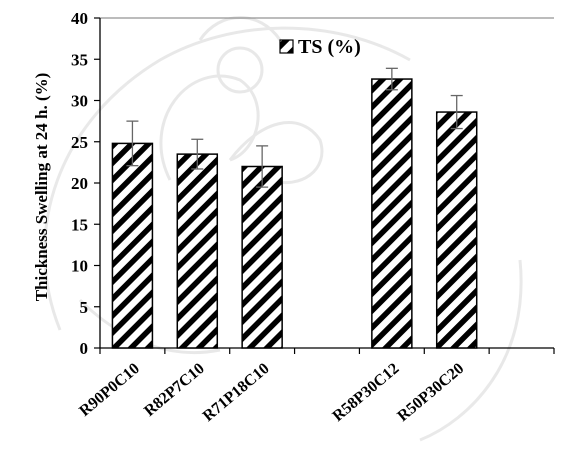  Describe the element at coordinates (84, 348) in the screenshot. I see `y-tick-label: 0` at that location.